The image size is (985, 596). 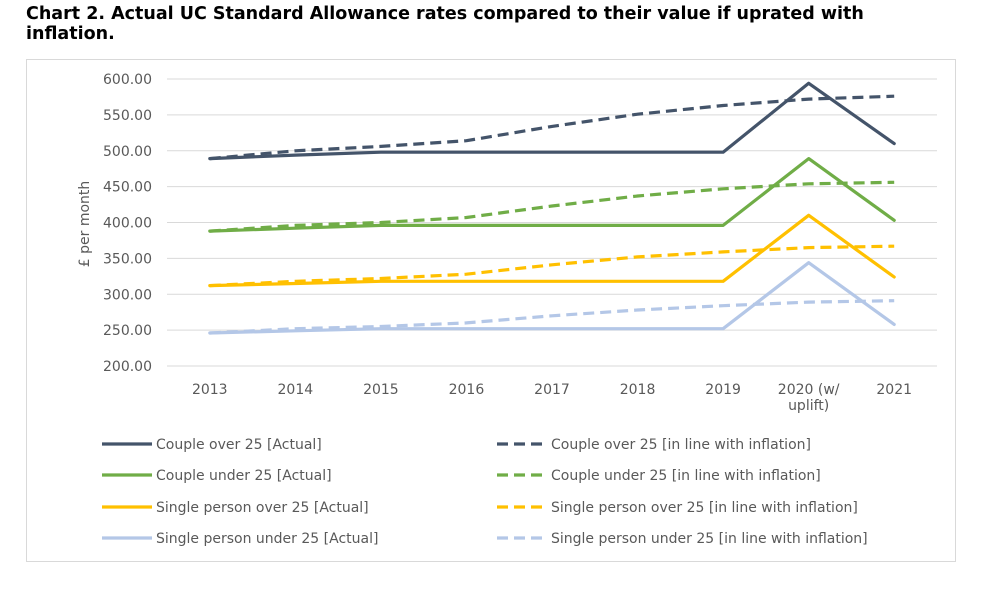 I want to click on y-tick-label: 200.00, so click(x=127, y=367).